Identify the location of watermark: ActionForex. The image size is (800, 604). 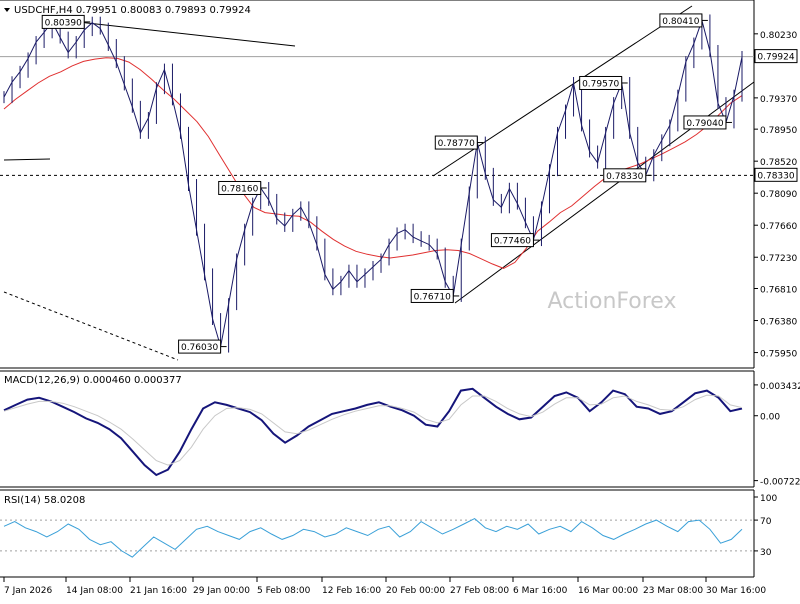
(612, 301).